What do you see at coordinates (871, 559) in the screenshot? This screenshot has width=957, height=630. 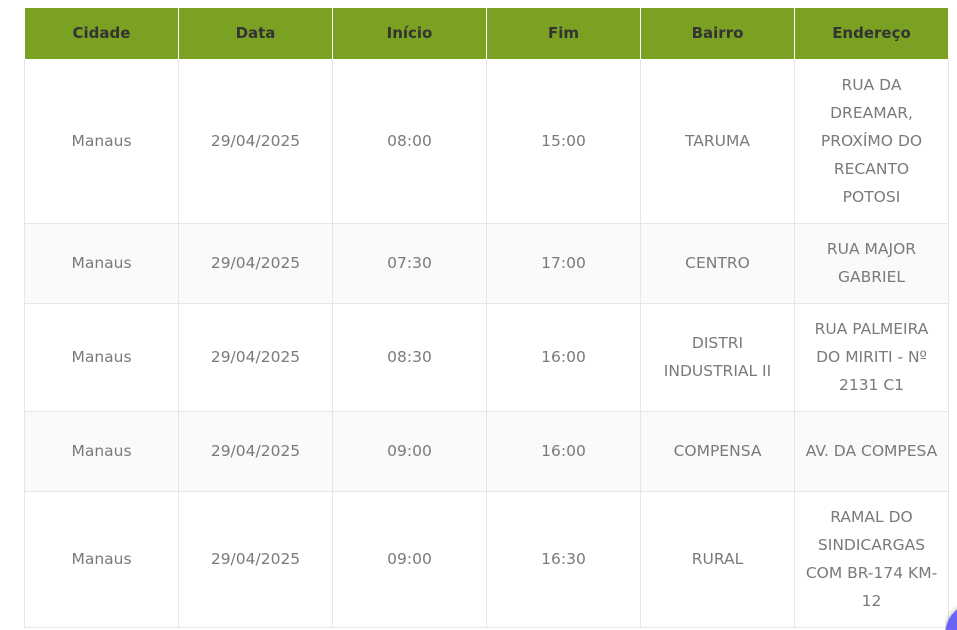 I see `cell-endereco: RAMAL DO SINDICARGAS COM BR-174 KM-12` at bounding box center [871, 559].